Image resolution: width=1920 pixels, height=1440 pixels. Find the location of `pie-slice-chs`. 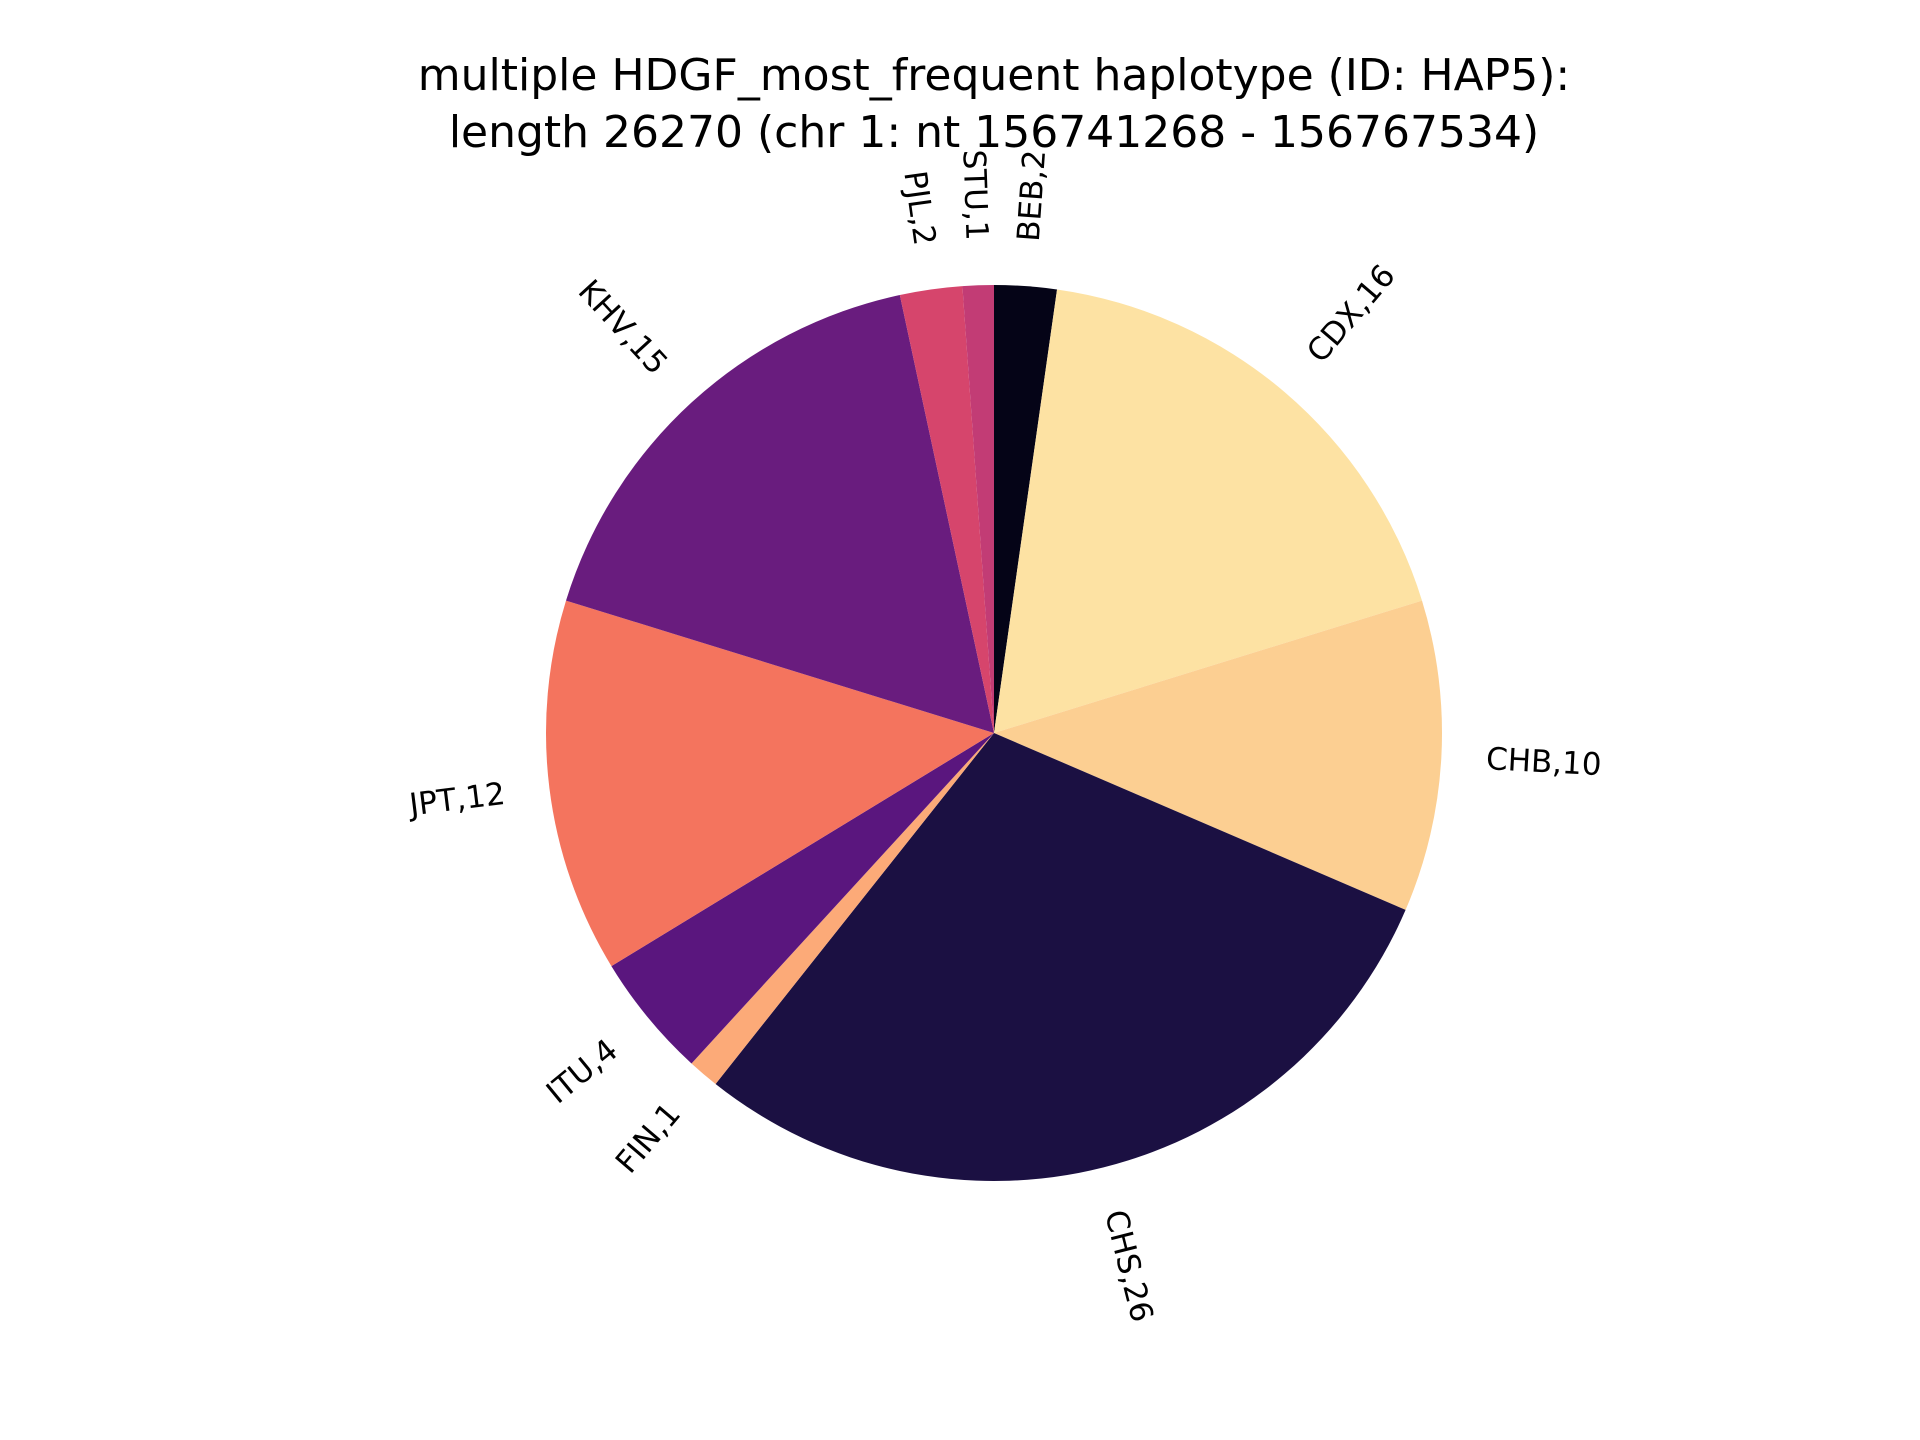

pie-slice-chs is located at coordinates (1060, 957).